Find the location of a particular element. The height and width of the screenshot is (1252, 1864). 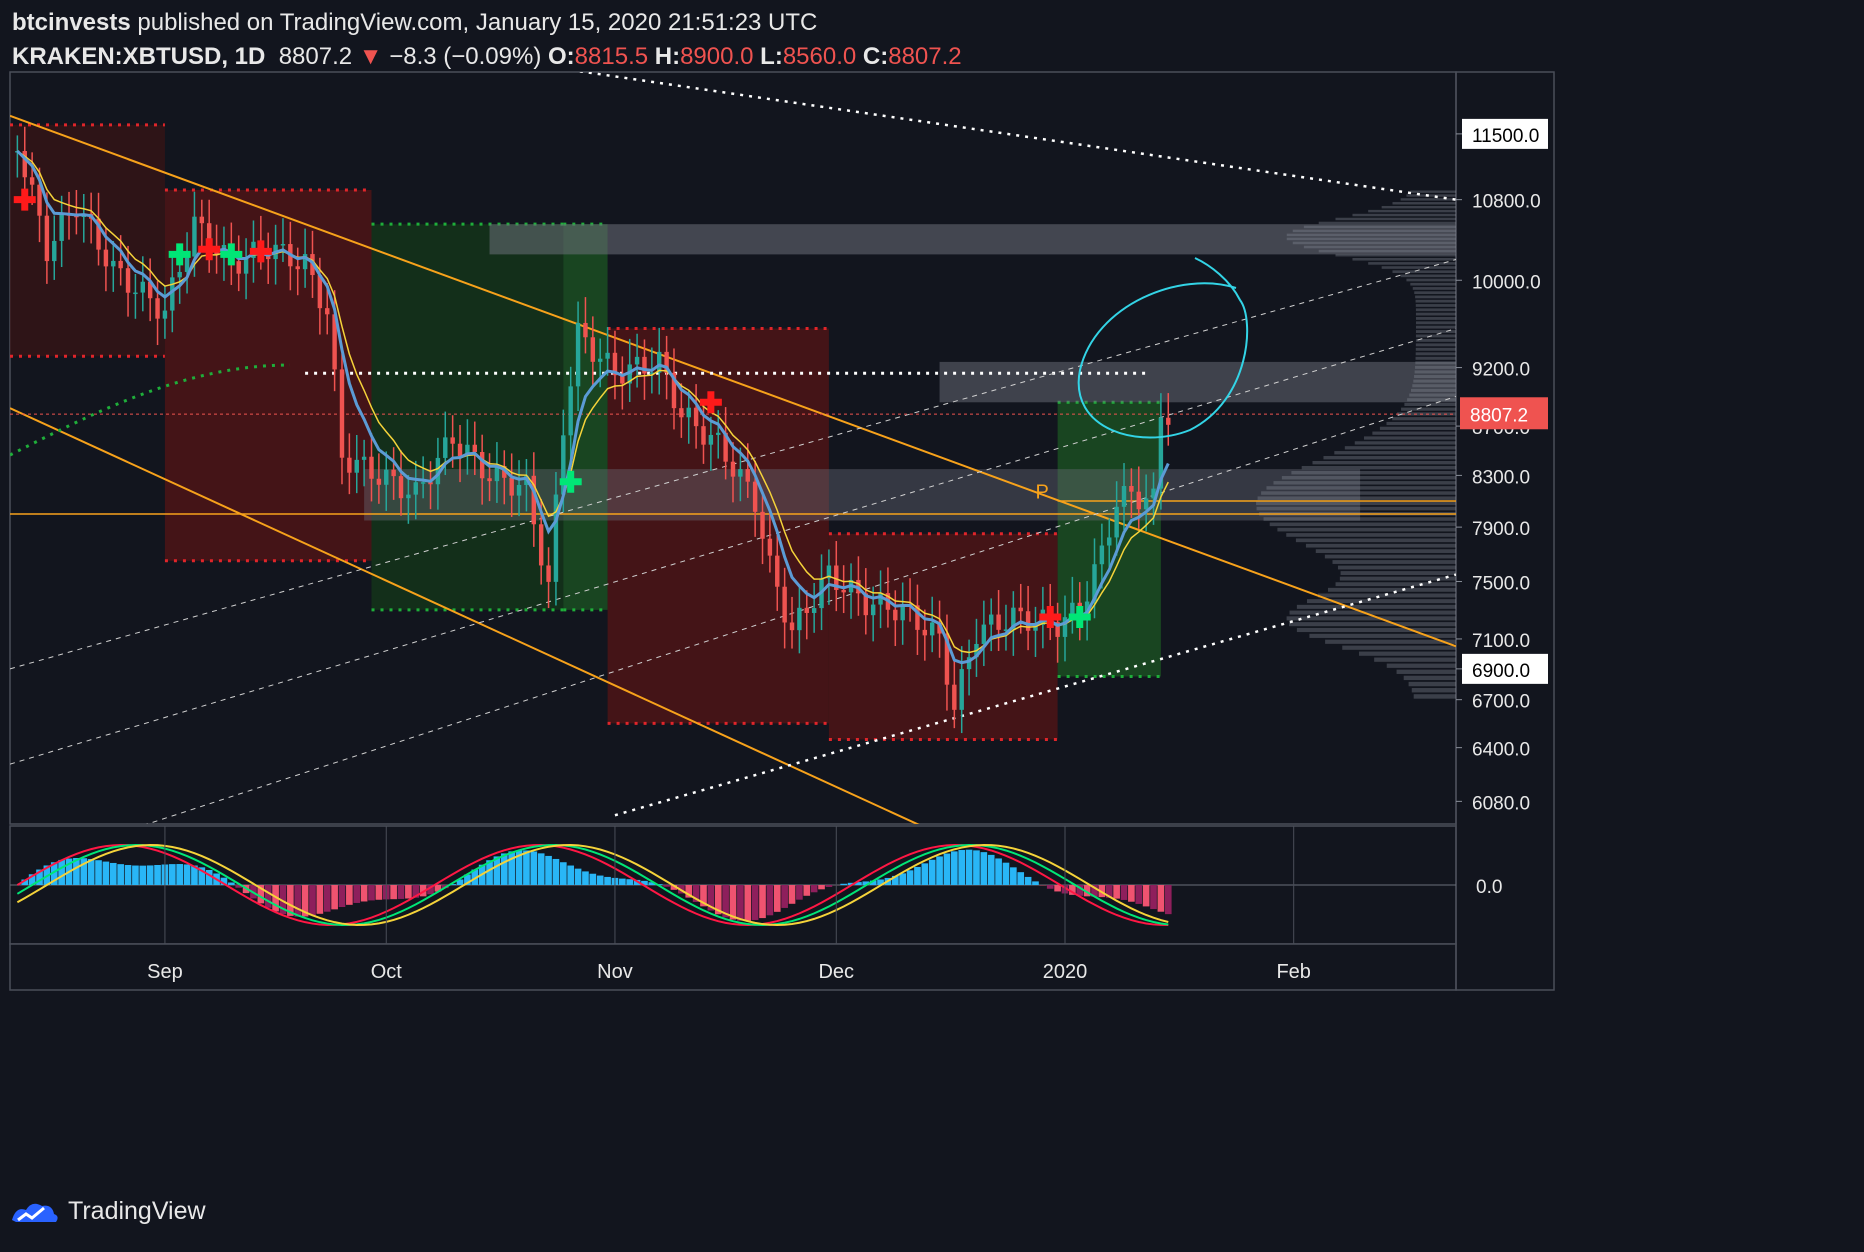

sell-marker is located at coordinates (260, 251).